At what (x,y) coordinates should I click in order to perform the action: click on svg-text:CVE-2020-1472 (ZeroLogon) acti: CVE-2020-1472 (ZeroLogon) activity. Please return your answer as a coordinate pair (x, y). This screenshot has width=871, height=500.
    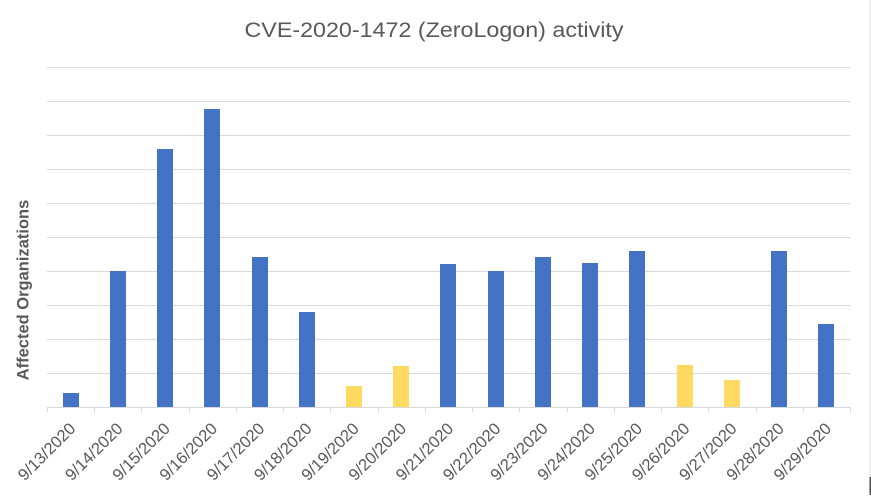
    Looking at the image, I should click on (435, 30).